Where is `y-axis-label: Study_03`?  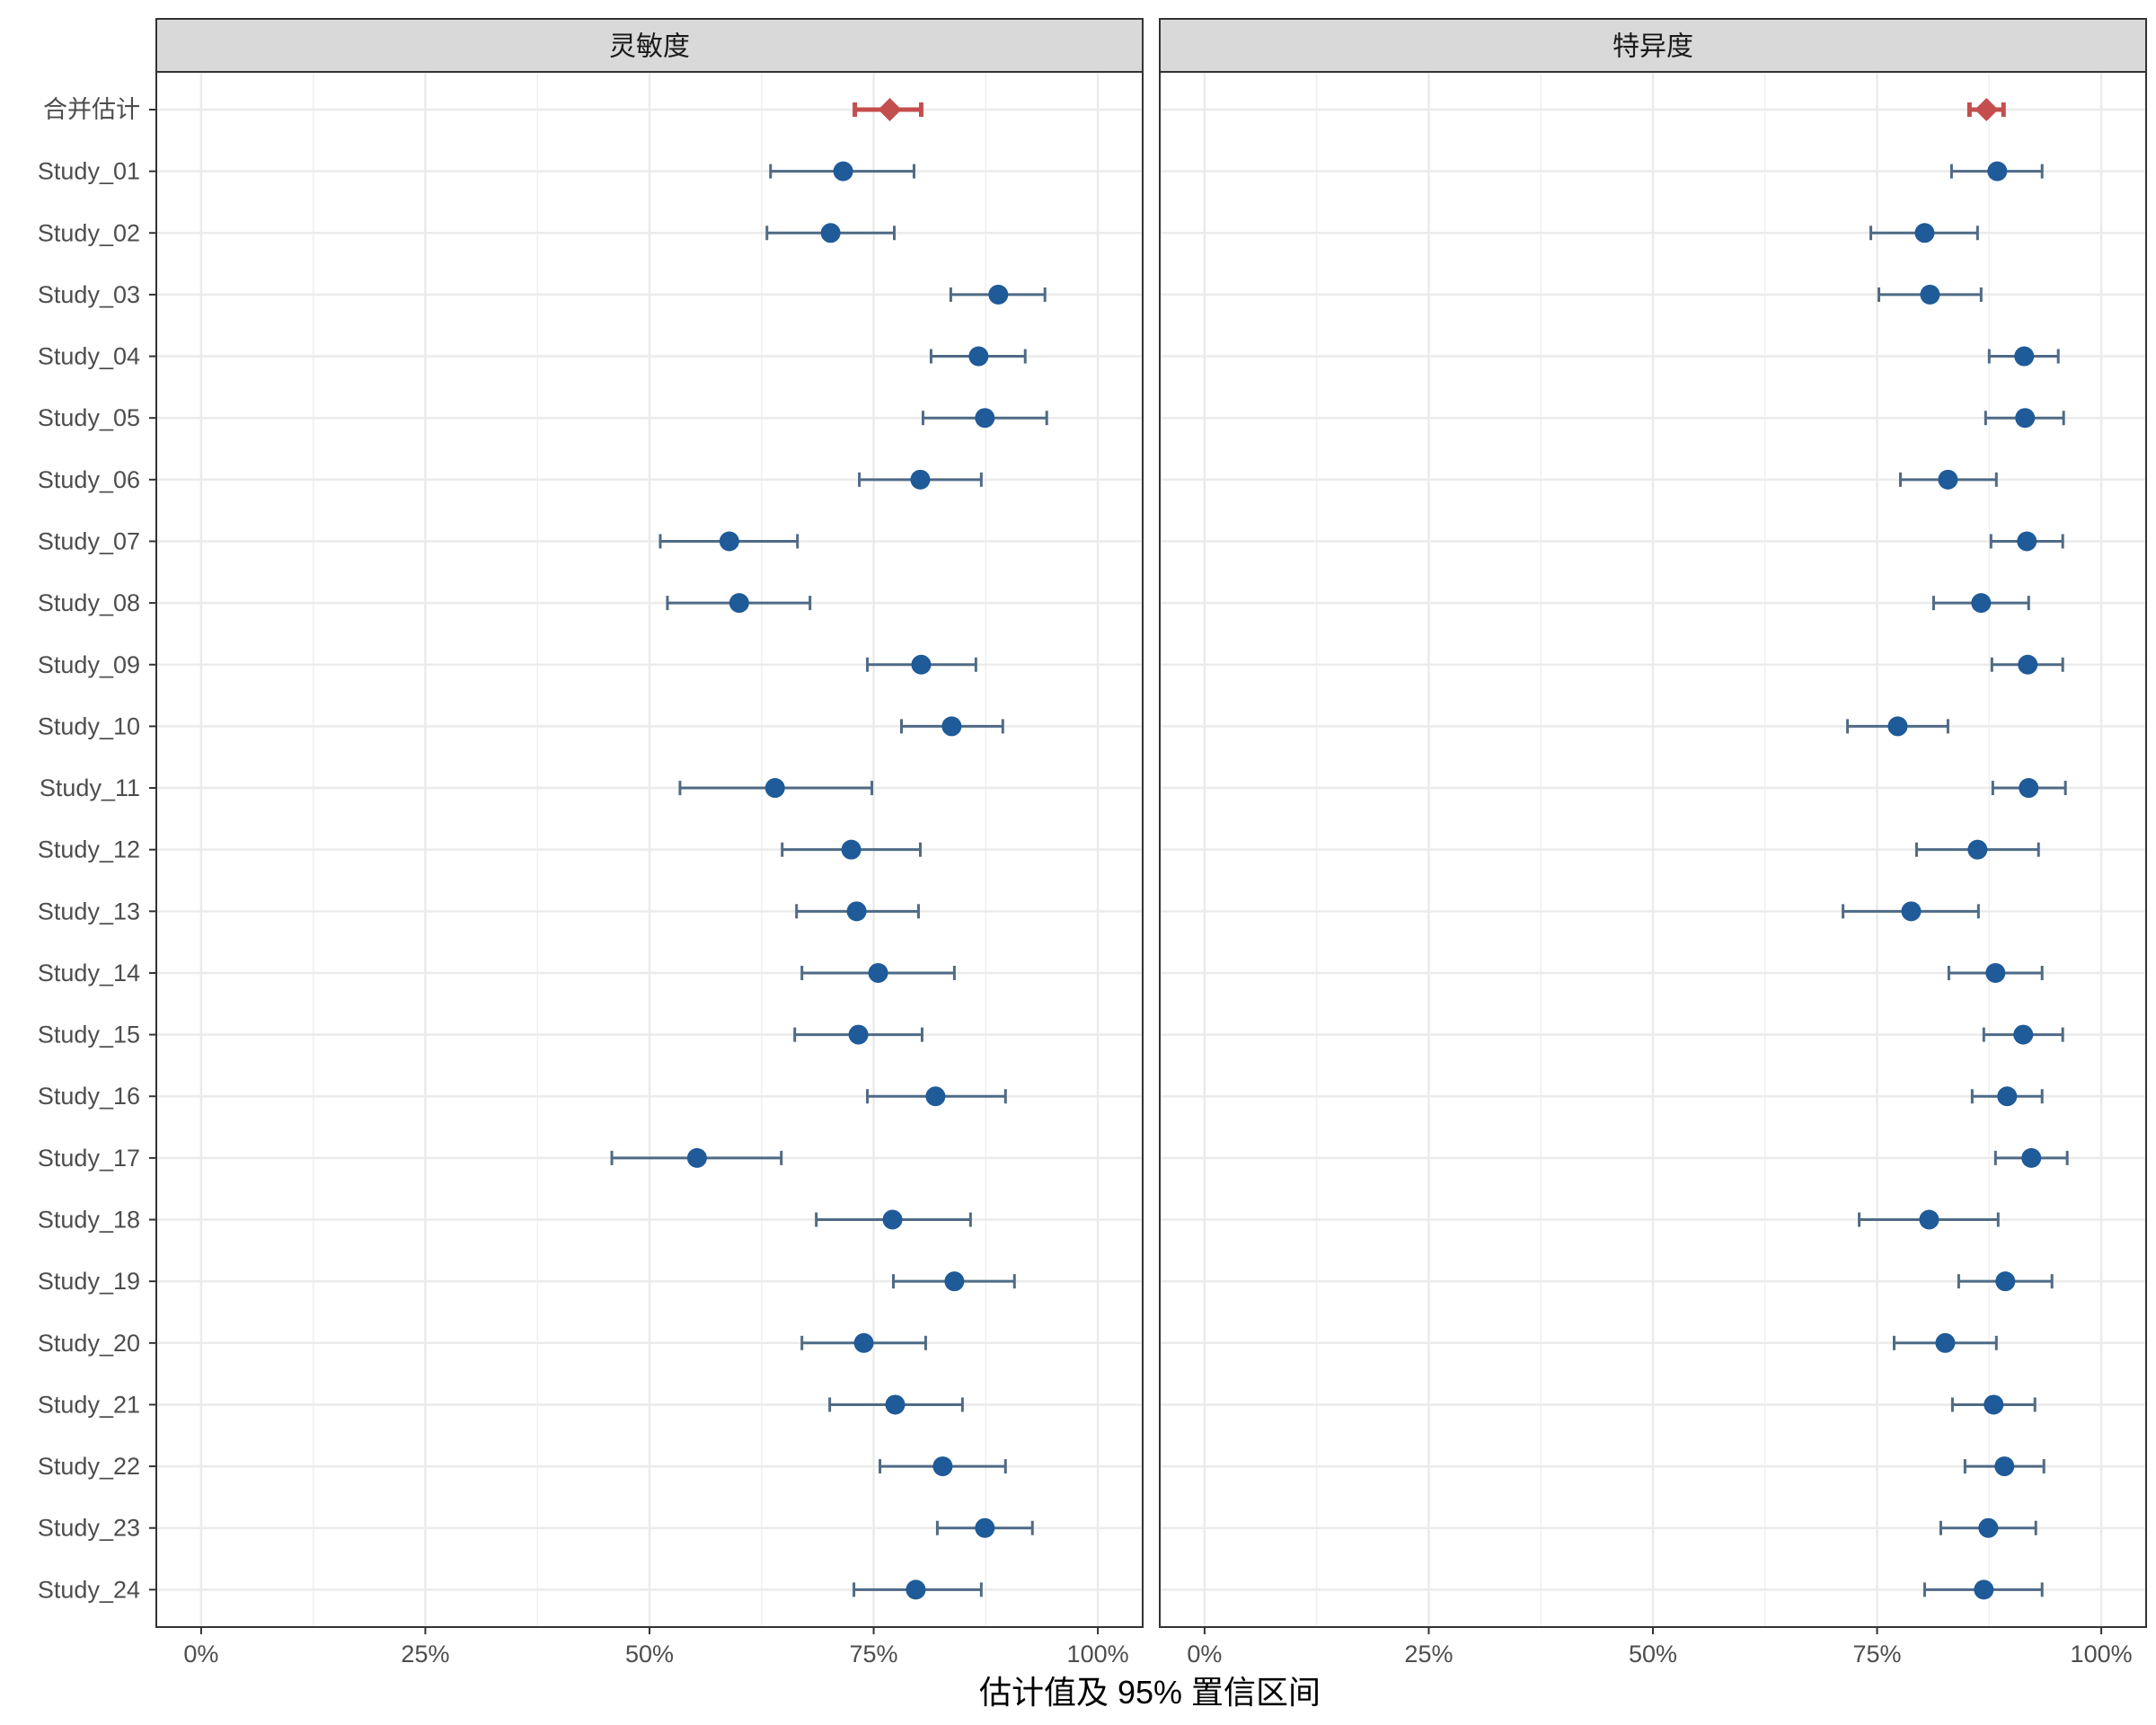 y-axis-label: Study_03 is located at coordinates (89, 294).